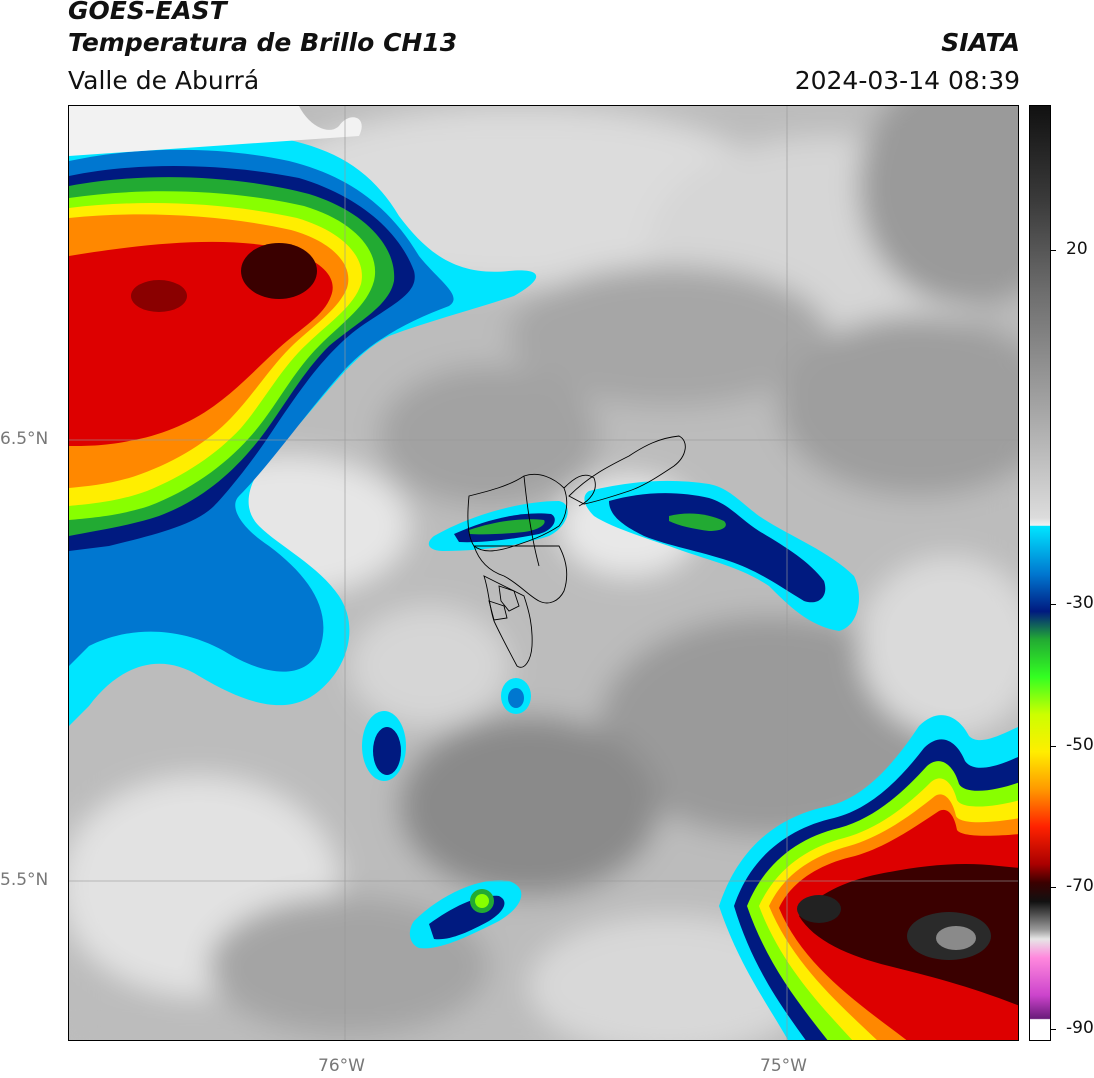  Describe the element at coordinates (24, 880) in the screenshot. I see `lat-label-5-5: 5.5°N` at that location.